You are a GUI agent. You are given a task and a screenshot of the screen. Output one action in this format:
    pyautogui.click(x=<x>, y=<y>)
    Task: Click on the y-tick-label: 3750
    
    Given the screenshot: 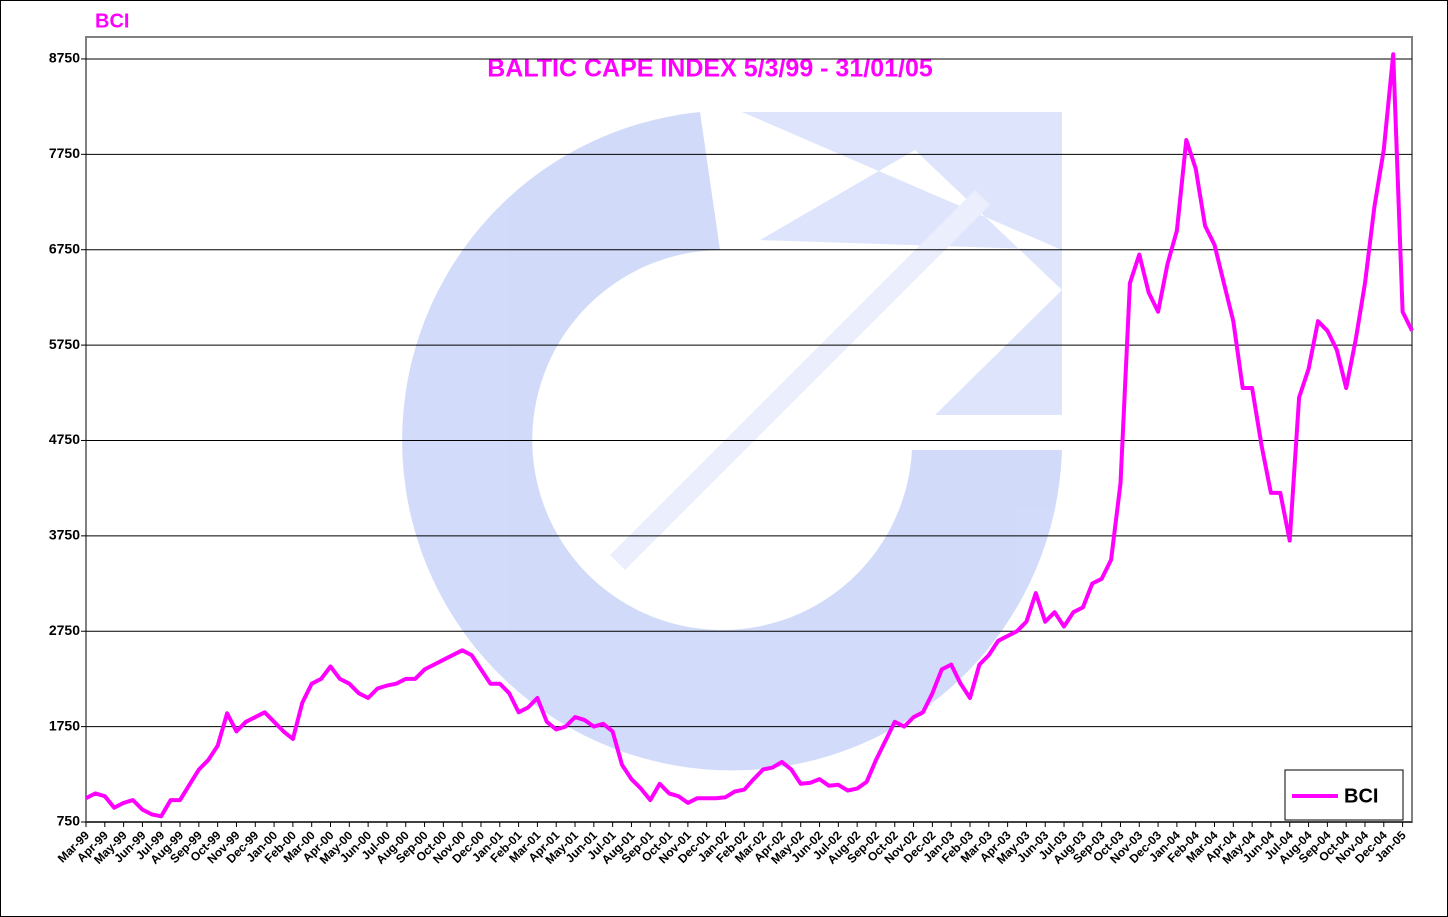 What is the action you would take?
    pyautogui.click(x=64, y=535)
    